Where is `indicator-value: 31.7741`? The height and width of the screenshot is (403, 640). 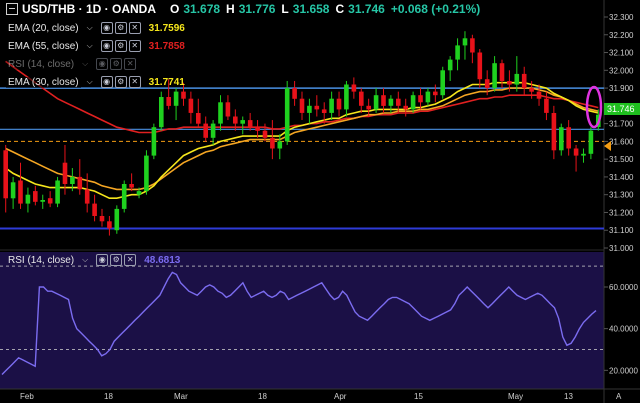
indicator-value: 31.7741 is located at coordinates (166, 82).